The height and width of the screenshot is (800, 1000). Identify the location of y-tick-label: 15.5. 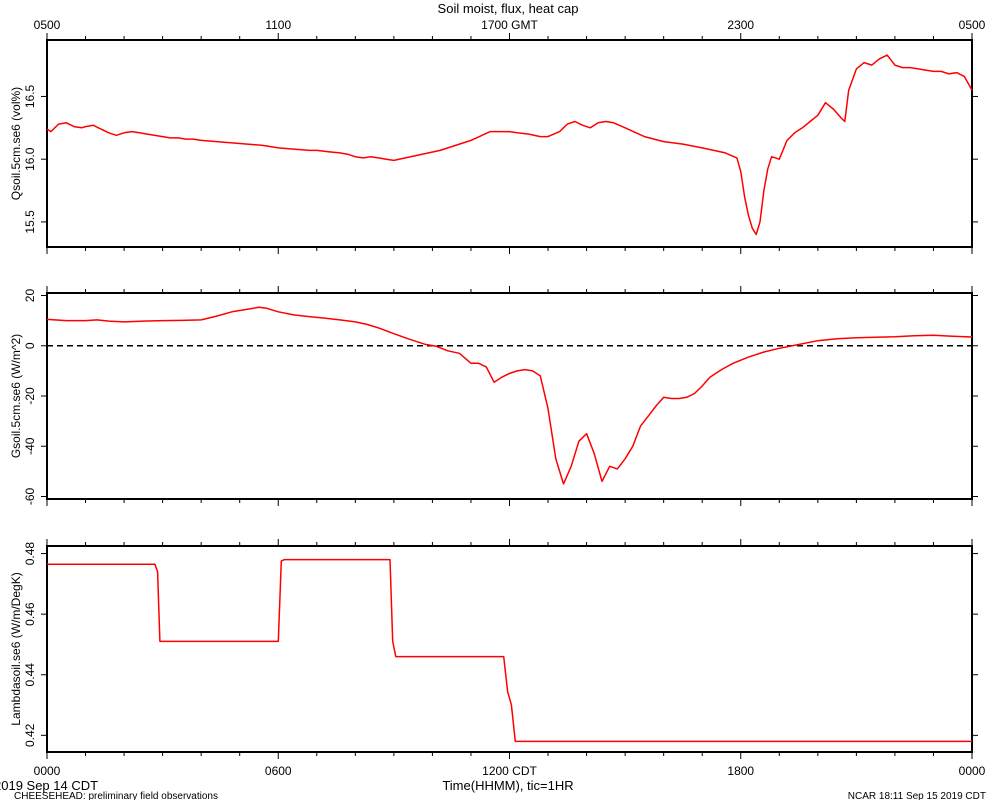
(30, 222).